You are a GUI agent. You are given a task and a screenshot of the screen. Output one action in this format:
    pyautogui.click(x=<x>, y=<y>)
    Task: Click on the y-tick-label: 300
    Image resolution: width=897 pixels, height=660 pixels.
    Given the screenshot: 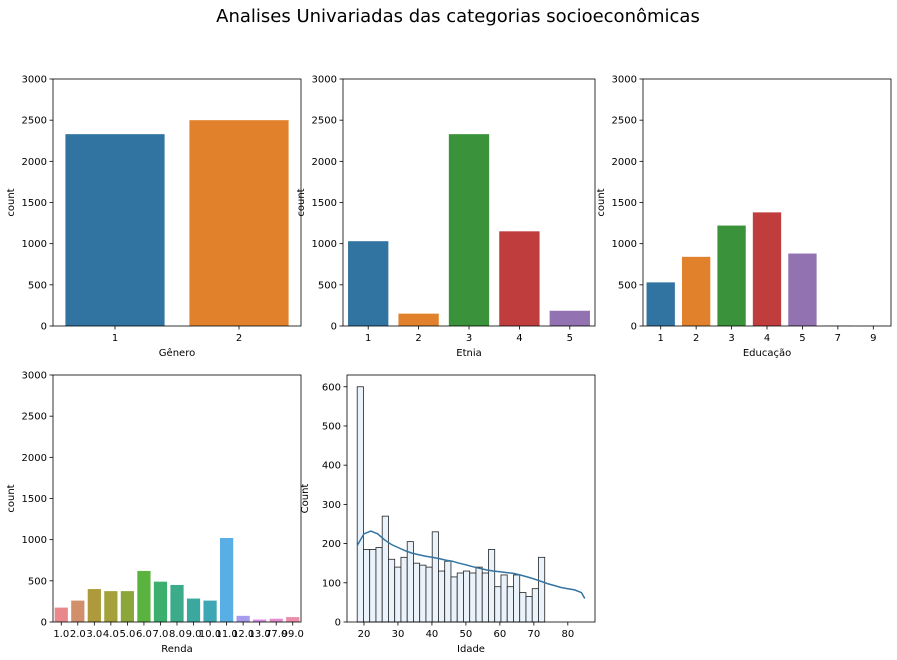 What is the action you would take?
    pyautogui.click(x=331, y=505)
    